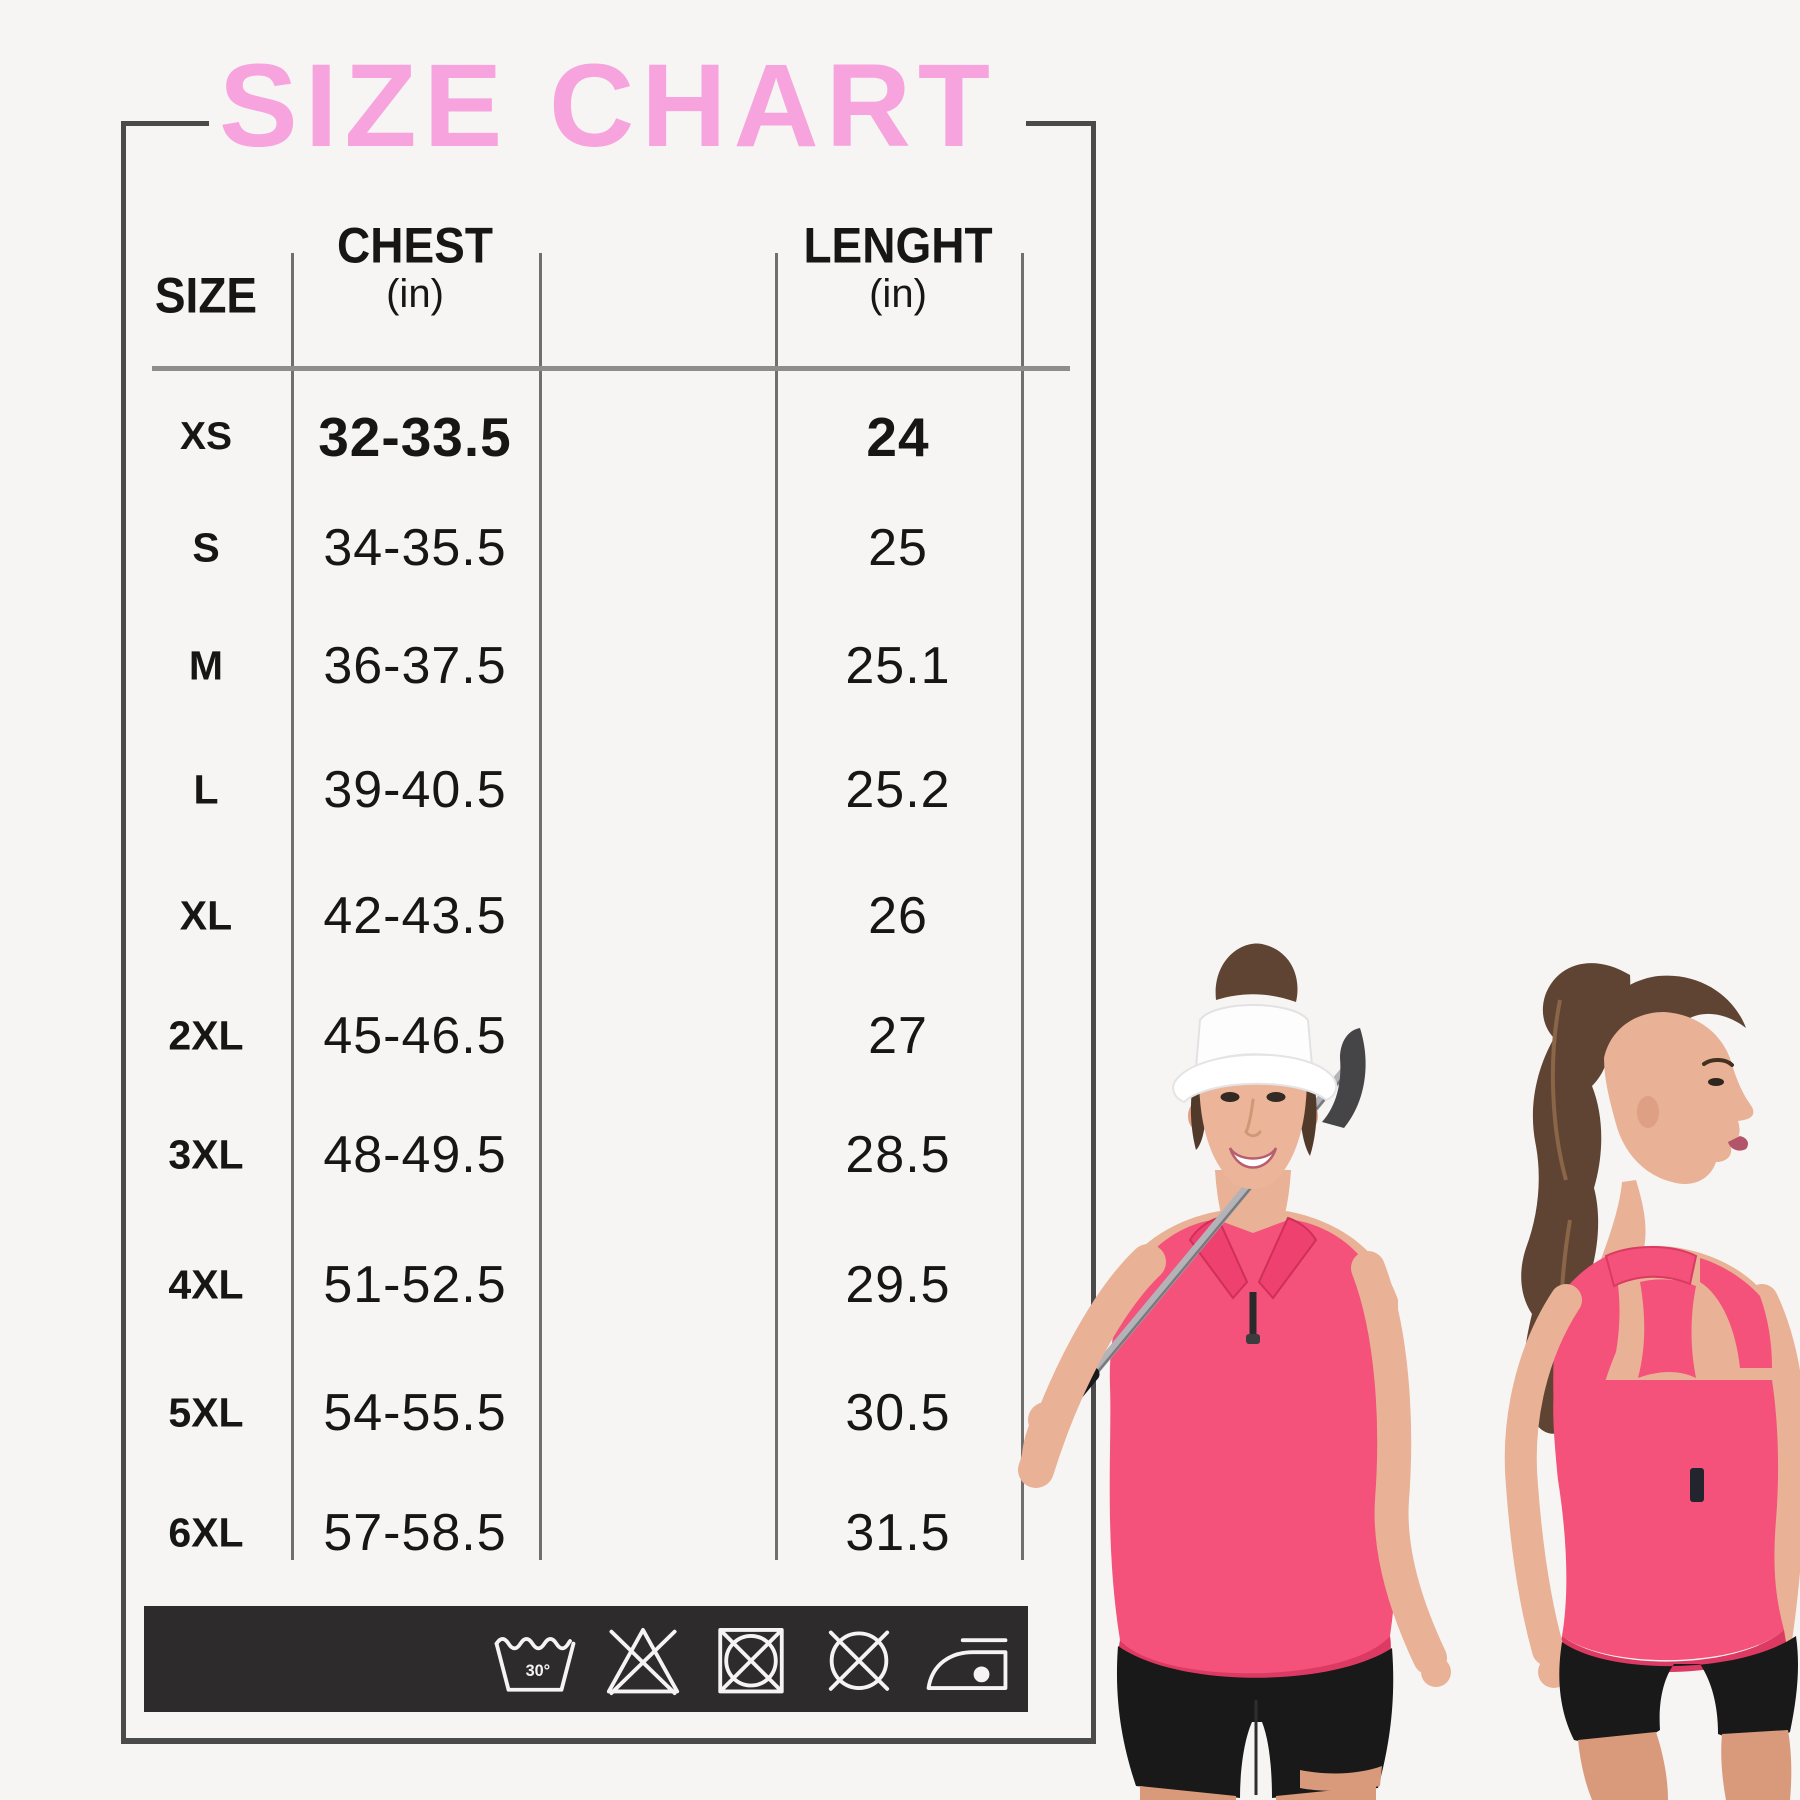  Describe the element at coordinates (751, 1661) in the screenshot. I see `do-not-tumble-dry-icon` at that location.